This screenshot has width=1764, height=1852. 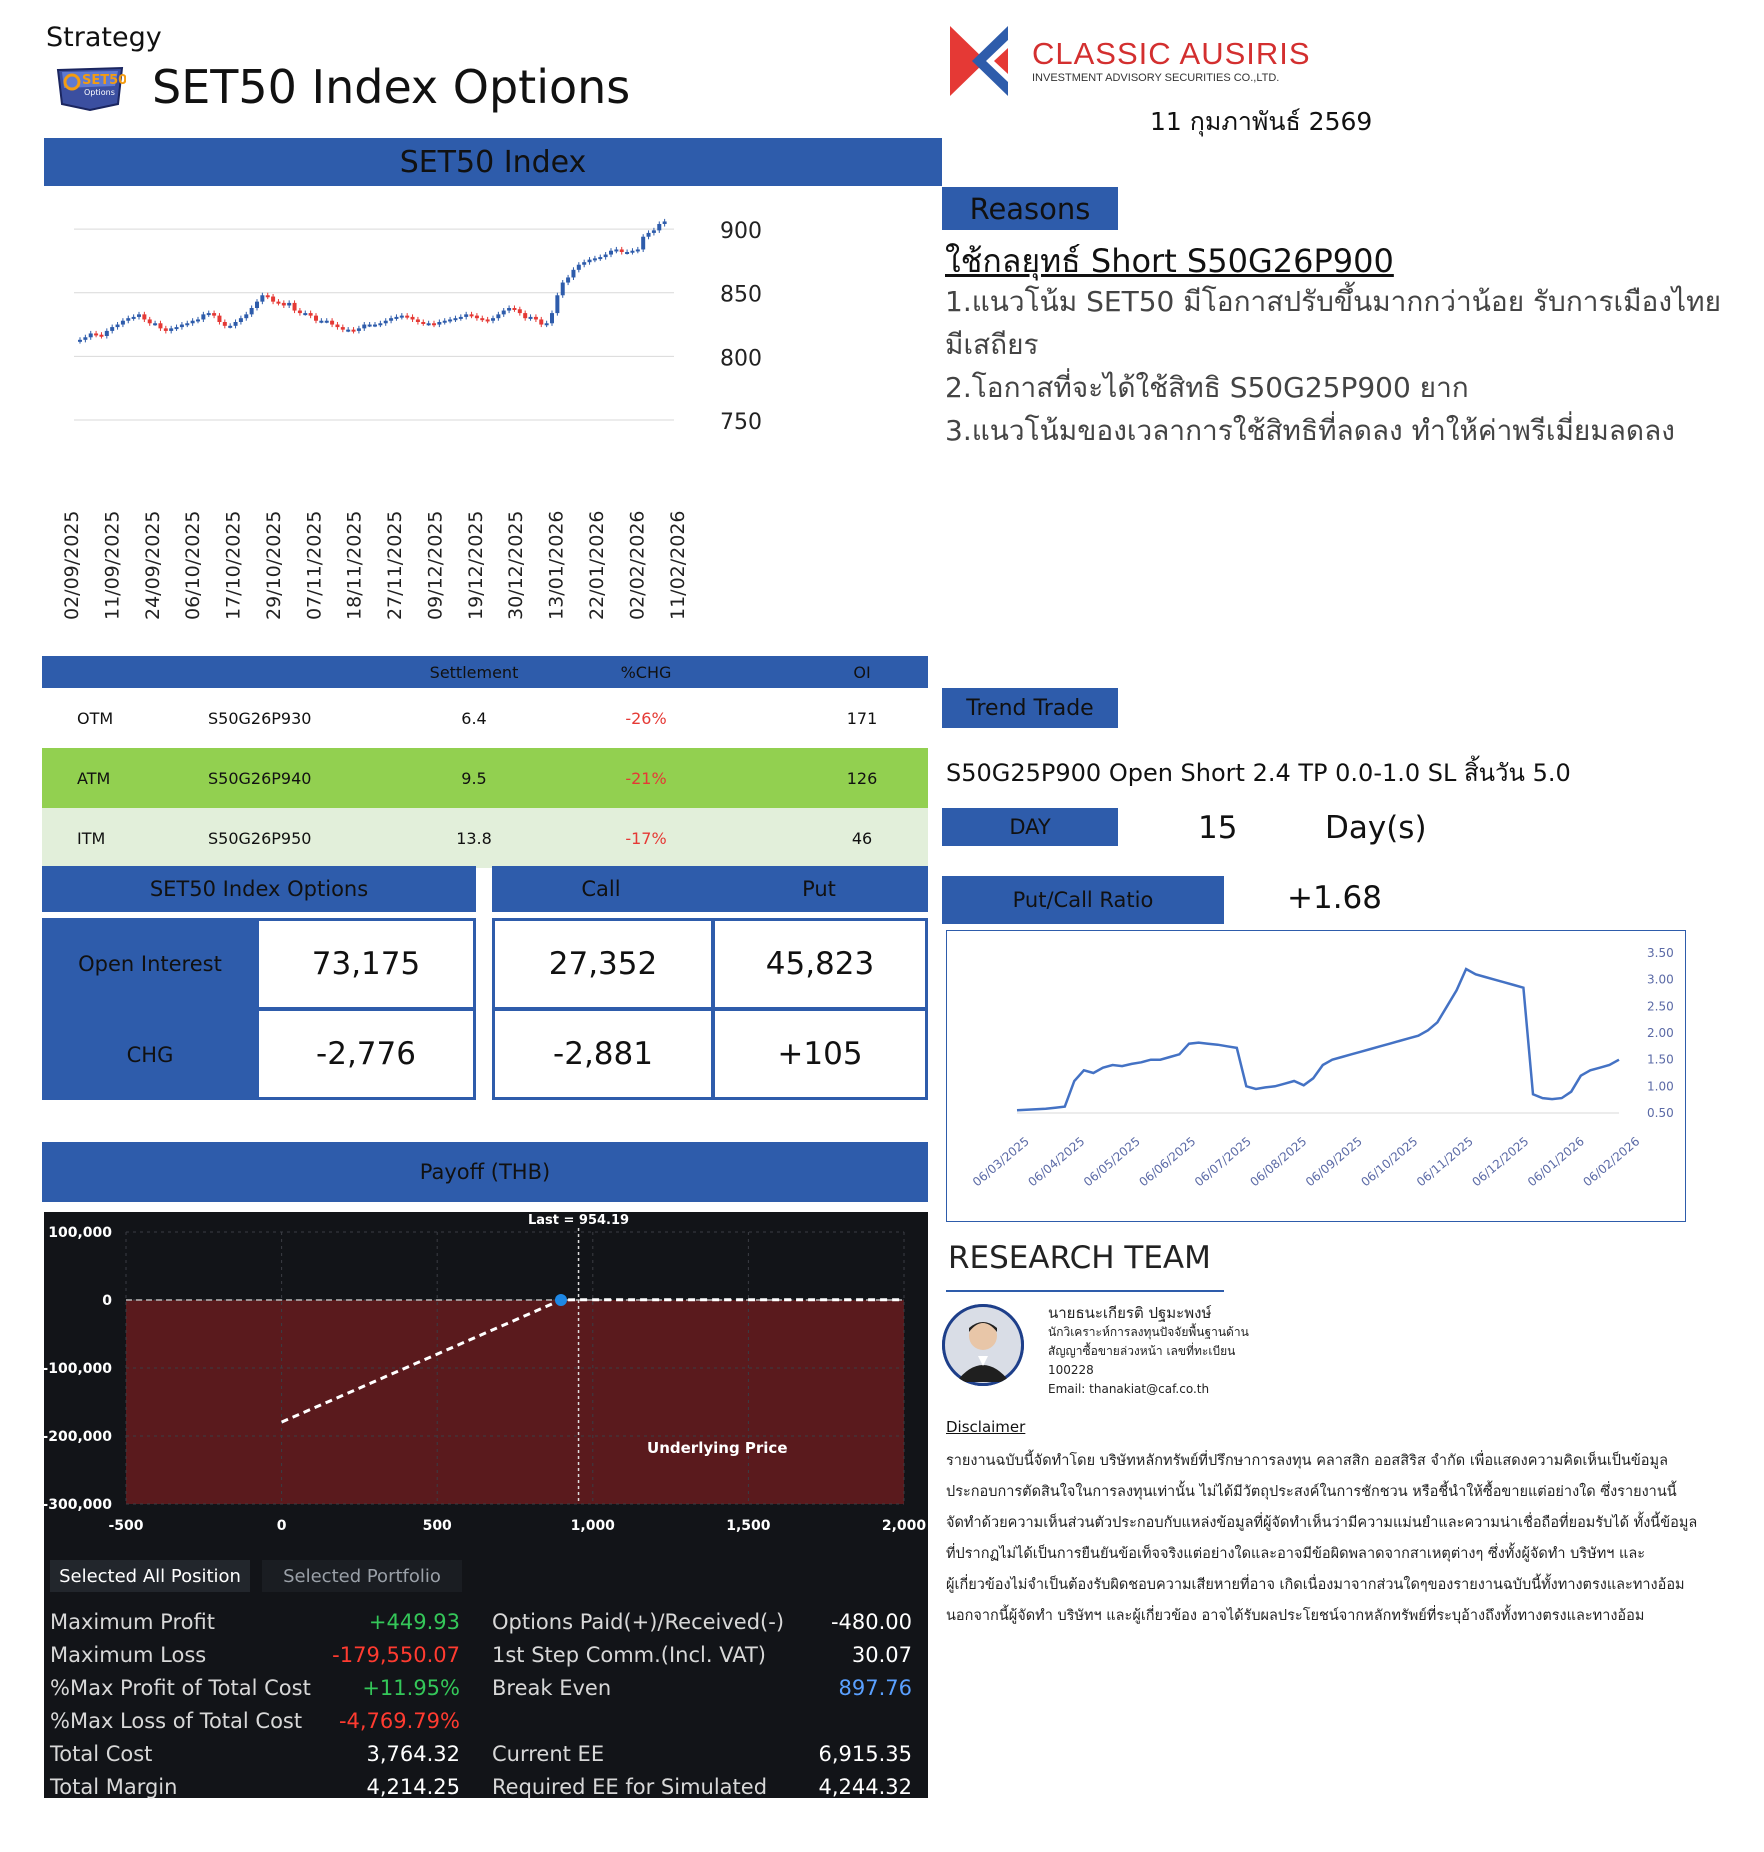 I want to click on index-chart-header: SET50 Index, so click(x=493, y=162).